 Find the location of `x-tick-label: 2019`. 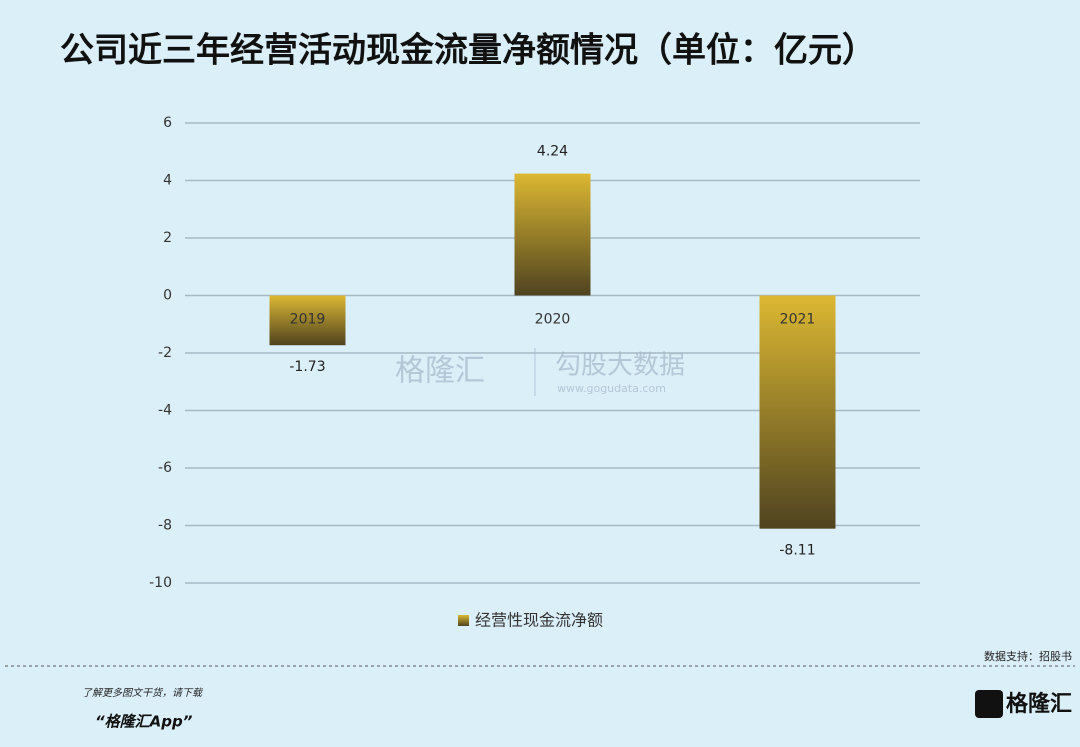

x-tick-label: 2019 is located at coordinates (308, 320).